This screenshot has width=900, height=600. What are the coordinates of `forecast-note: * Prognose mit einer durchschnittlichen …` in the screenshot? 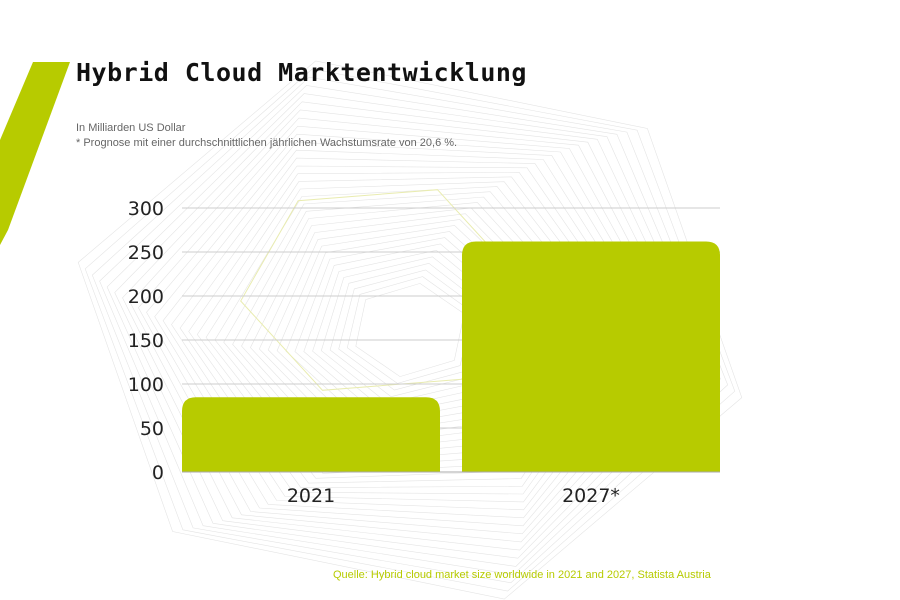 It's located at (267, 143).